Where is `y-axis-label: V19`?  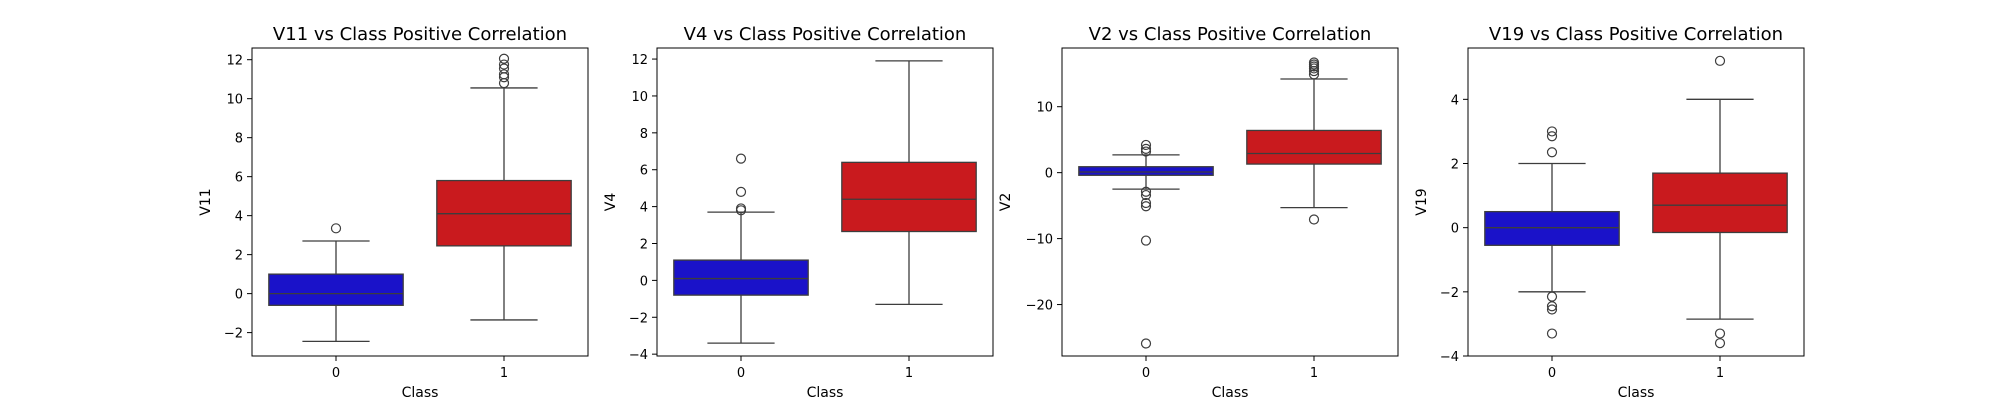
y-axis-label: V19 is located at coordinates (1422, 201).